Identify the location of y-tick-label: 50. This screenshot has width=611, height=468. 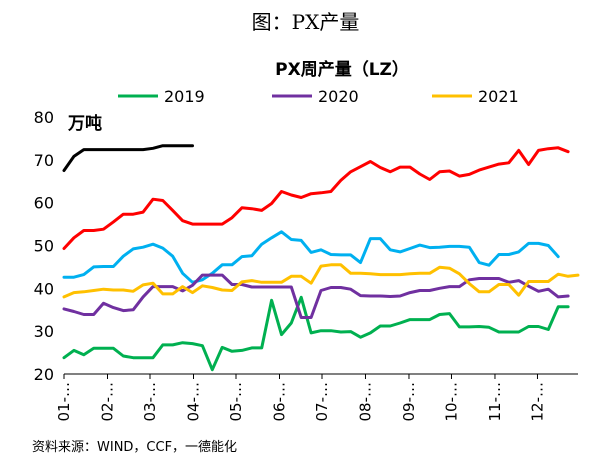
(44, 246).